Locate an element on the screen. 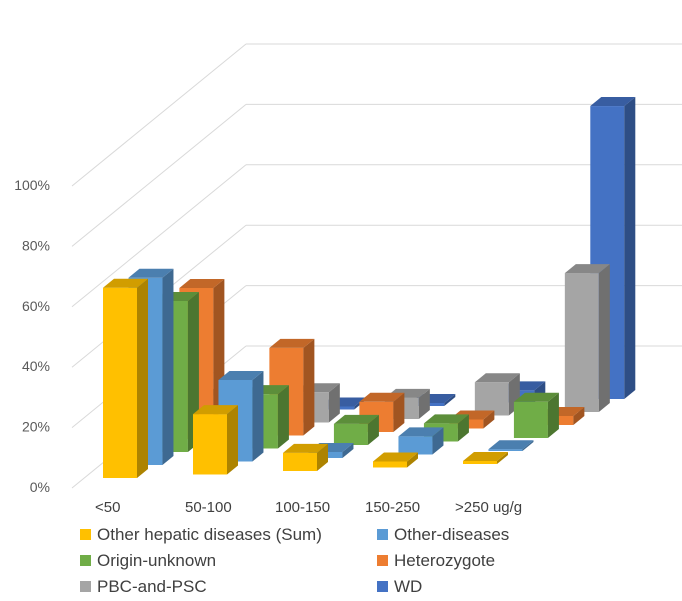  legend-item: Heterozygote is located at coordinates (436, 560).